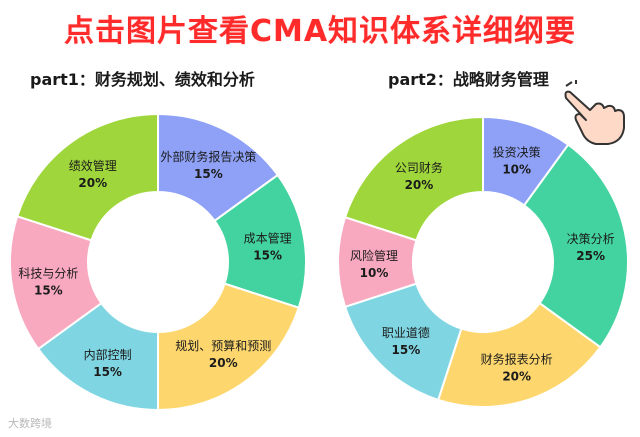  I want to click on page-banner-title: 点击图片查看CMA知识体系详细纲要, so click(320, 31).